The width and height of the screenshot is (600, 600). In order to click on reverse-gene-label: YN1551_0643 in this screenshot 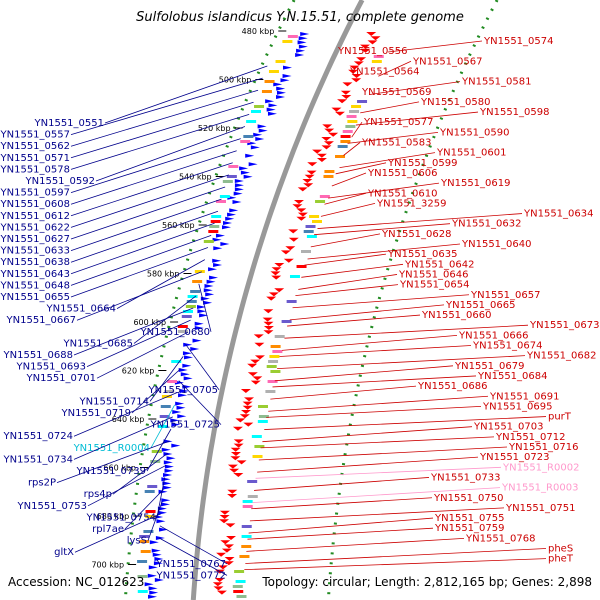, I will do `click(35, 274)`.